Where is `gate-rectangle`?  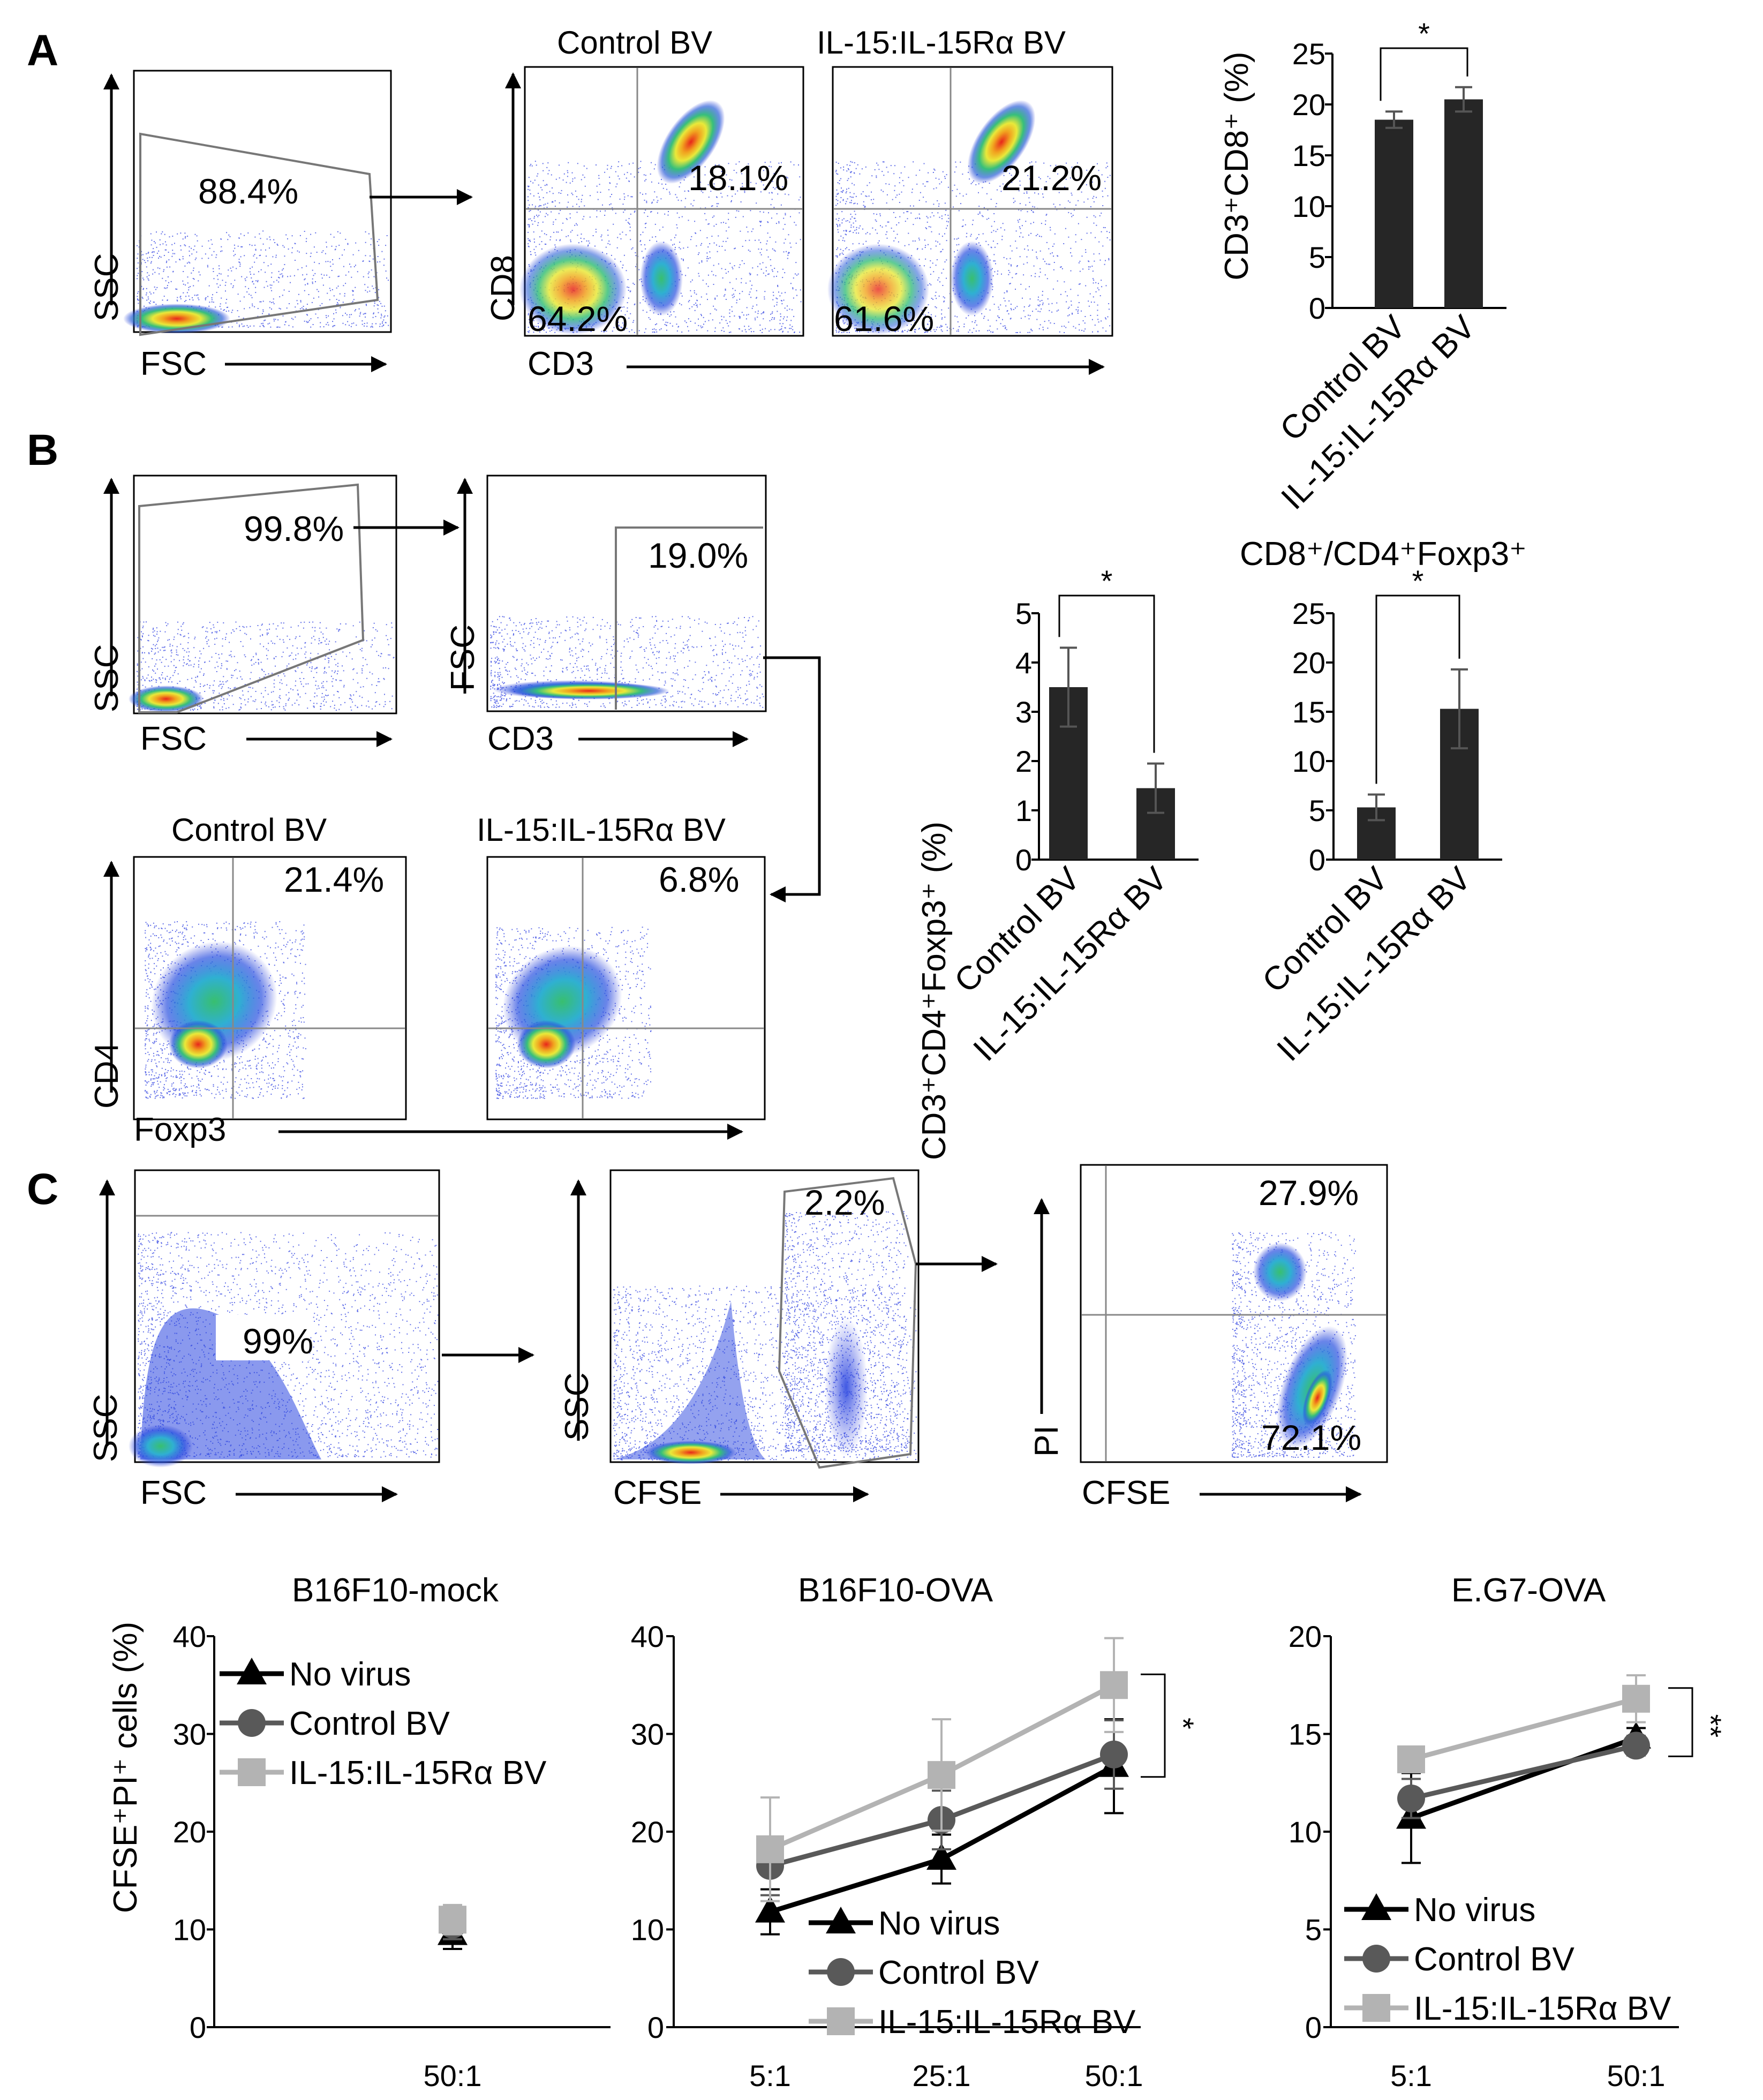
gate-rectangle is located at coordinates (689, 618).